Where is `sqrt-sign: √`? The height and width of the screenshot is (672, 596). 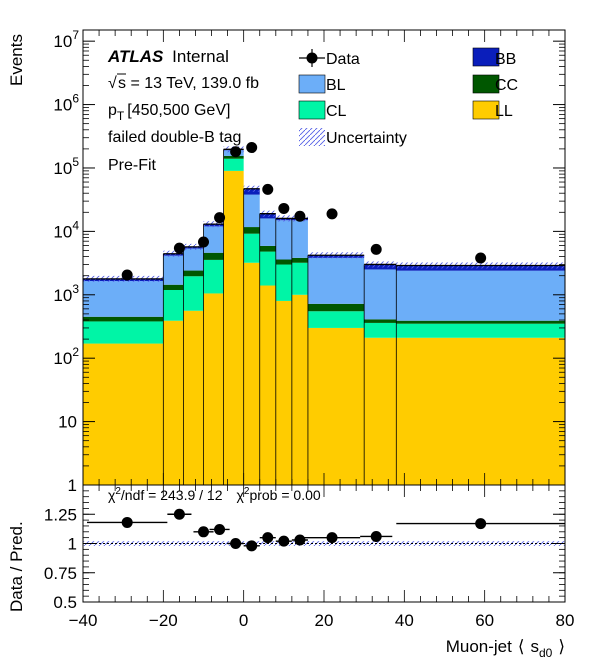
sqrt-sign: √ is located at coordinates (112, 83).